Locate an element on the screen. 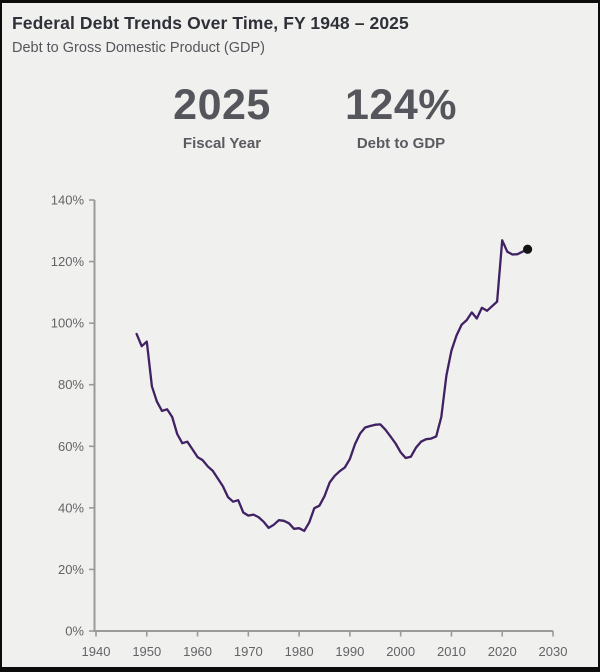 This screenshot has height=672, width=600. y-tick-label: 20% is located at coordinates (71, 569).